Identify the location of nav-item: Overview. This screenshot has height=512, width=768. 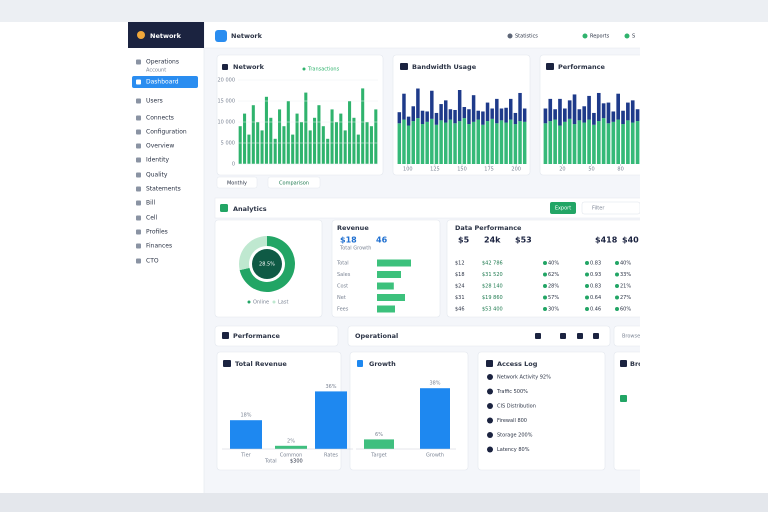
(160, 146).